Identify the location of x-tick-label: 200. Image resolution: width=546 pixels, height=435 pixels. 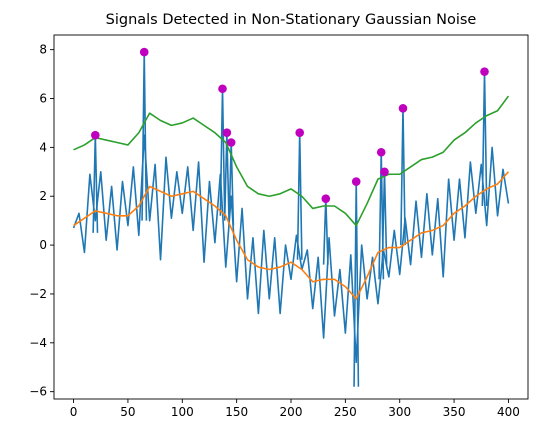
(291, 412).